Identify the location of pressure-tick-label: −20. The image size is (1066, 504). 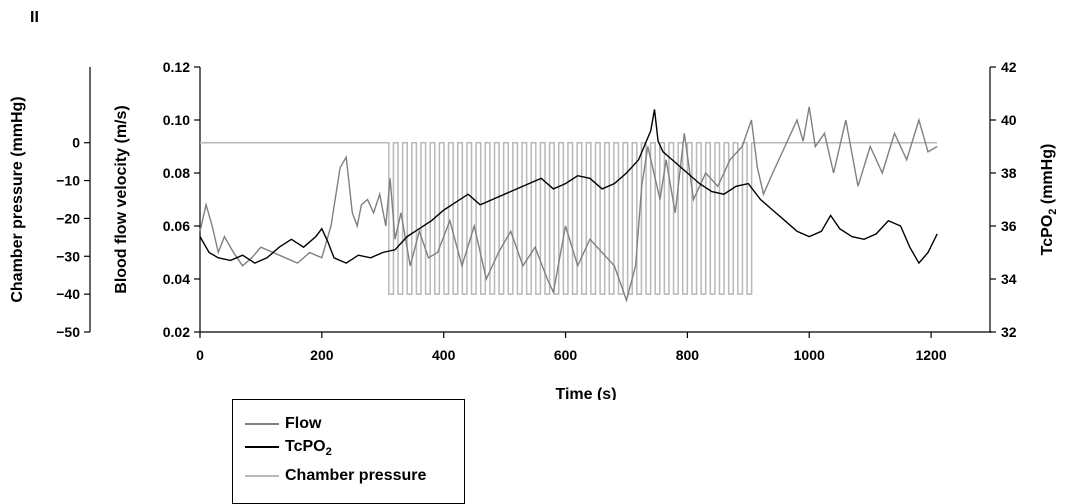
(68, 218).